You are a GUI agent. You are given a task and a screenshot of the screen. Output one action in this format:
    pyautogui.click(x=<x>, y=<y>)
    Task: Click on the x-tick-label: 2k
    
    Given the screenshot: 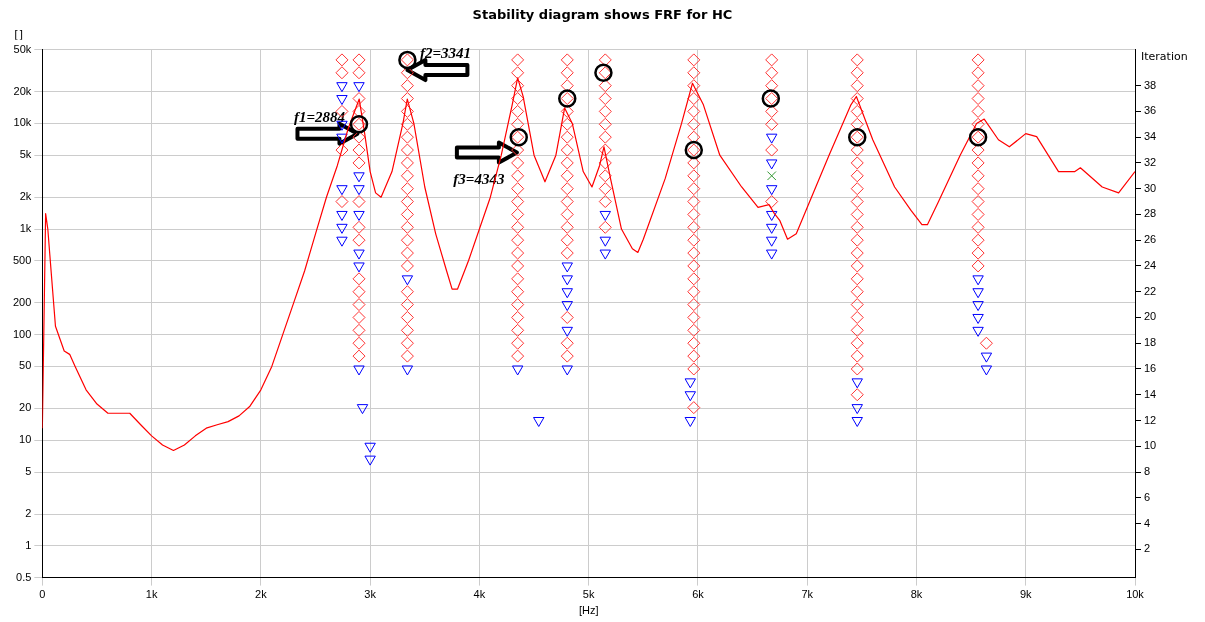 What is the action you would take?
    pyautogui.click(x=261, y=594)
    